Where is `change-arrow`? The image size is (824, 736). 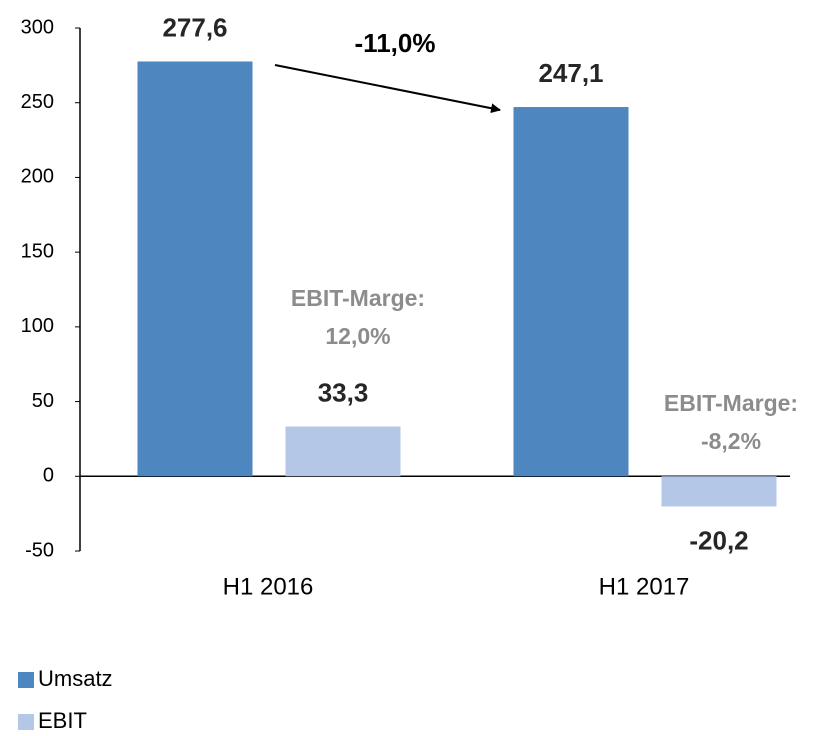 change-arrow is located at coordinates (387, 89).